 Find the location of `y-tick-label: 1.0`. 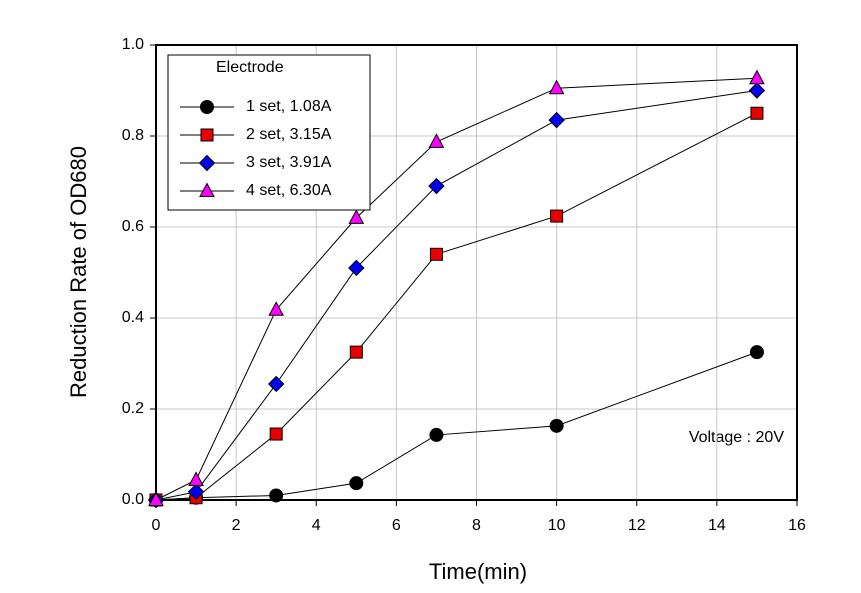

y-tick-label: 1.0 is located at coordinates (133, 44).